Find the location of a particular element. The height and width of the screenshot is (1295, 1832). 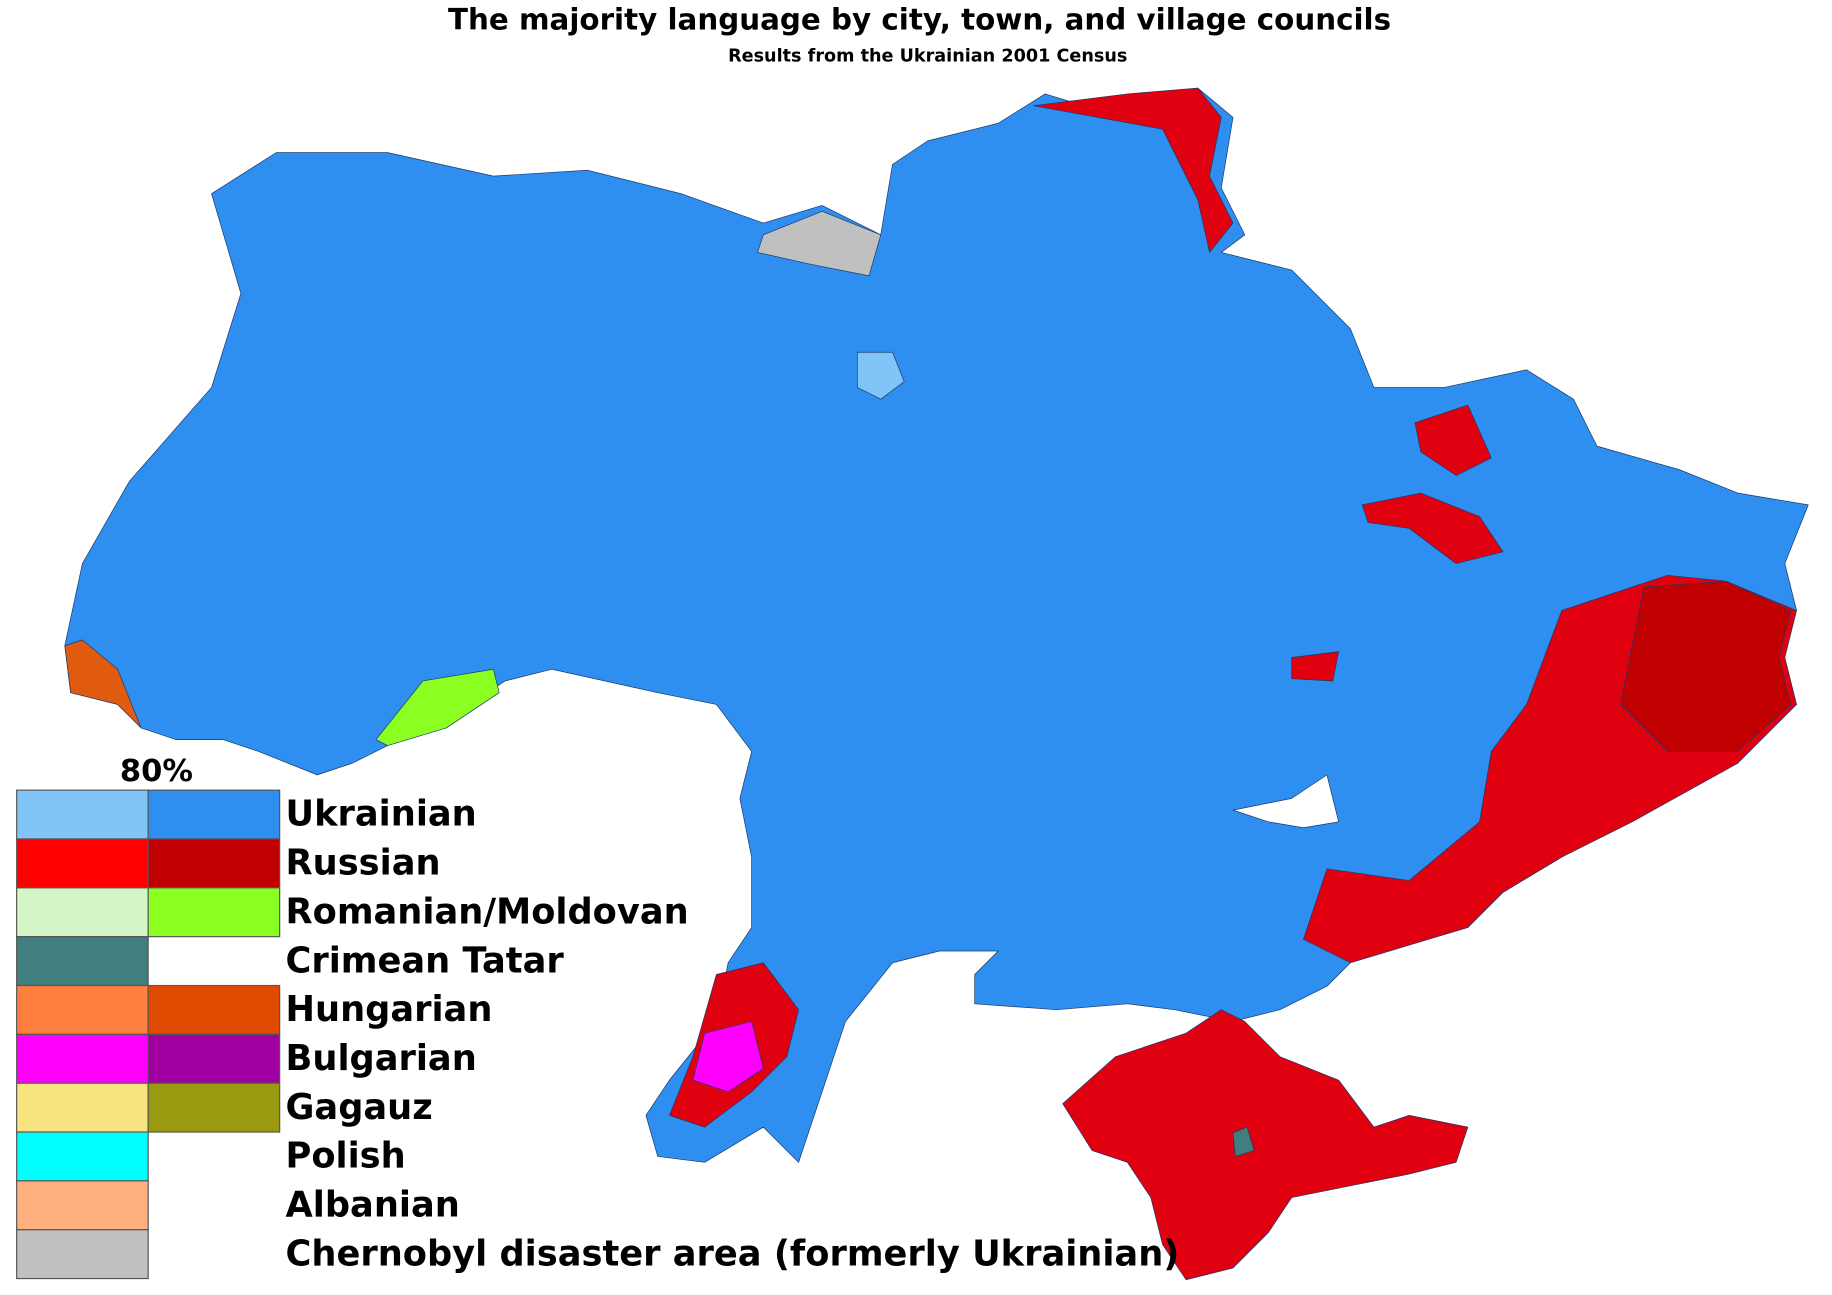

kyiv-area is located at coordinates (880, 375).